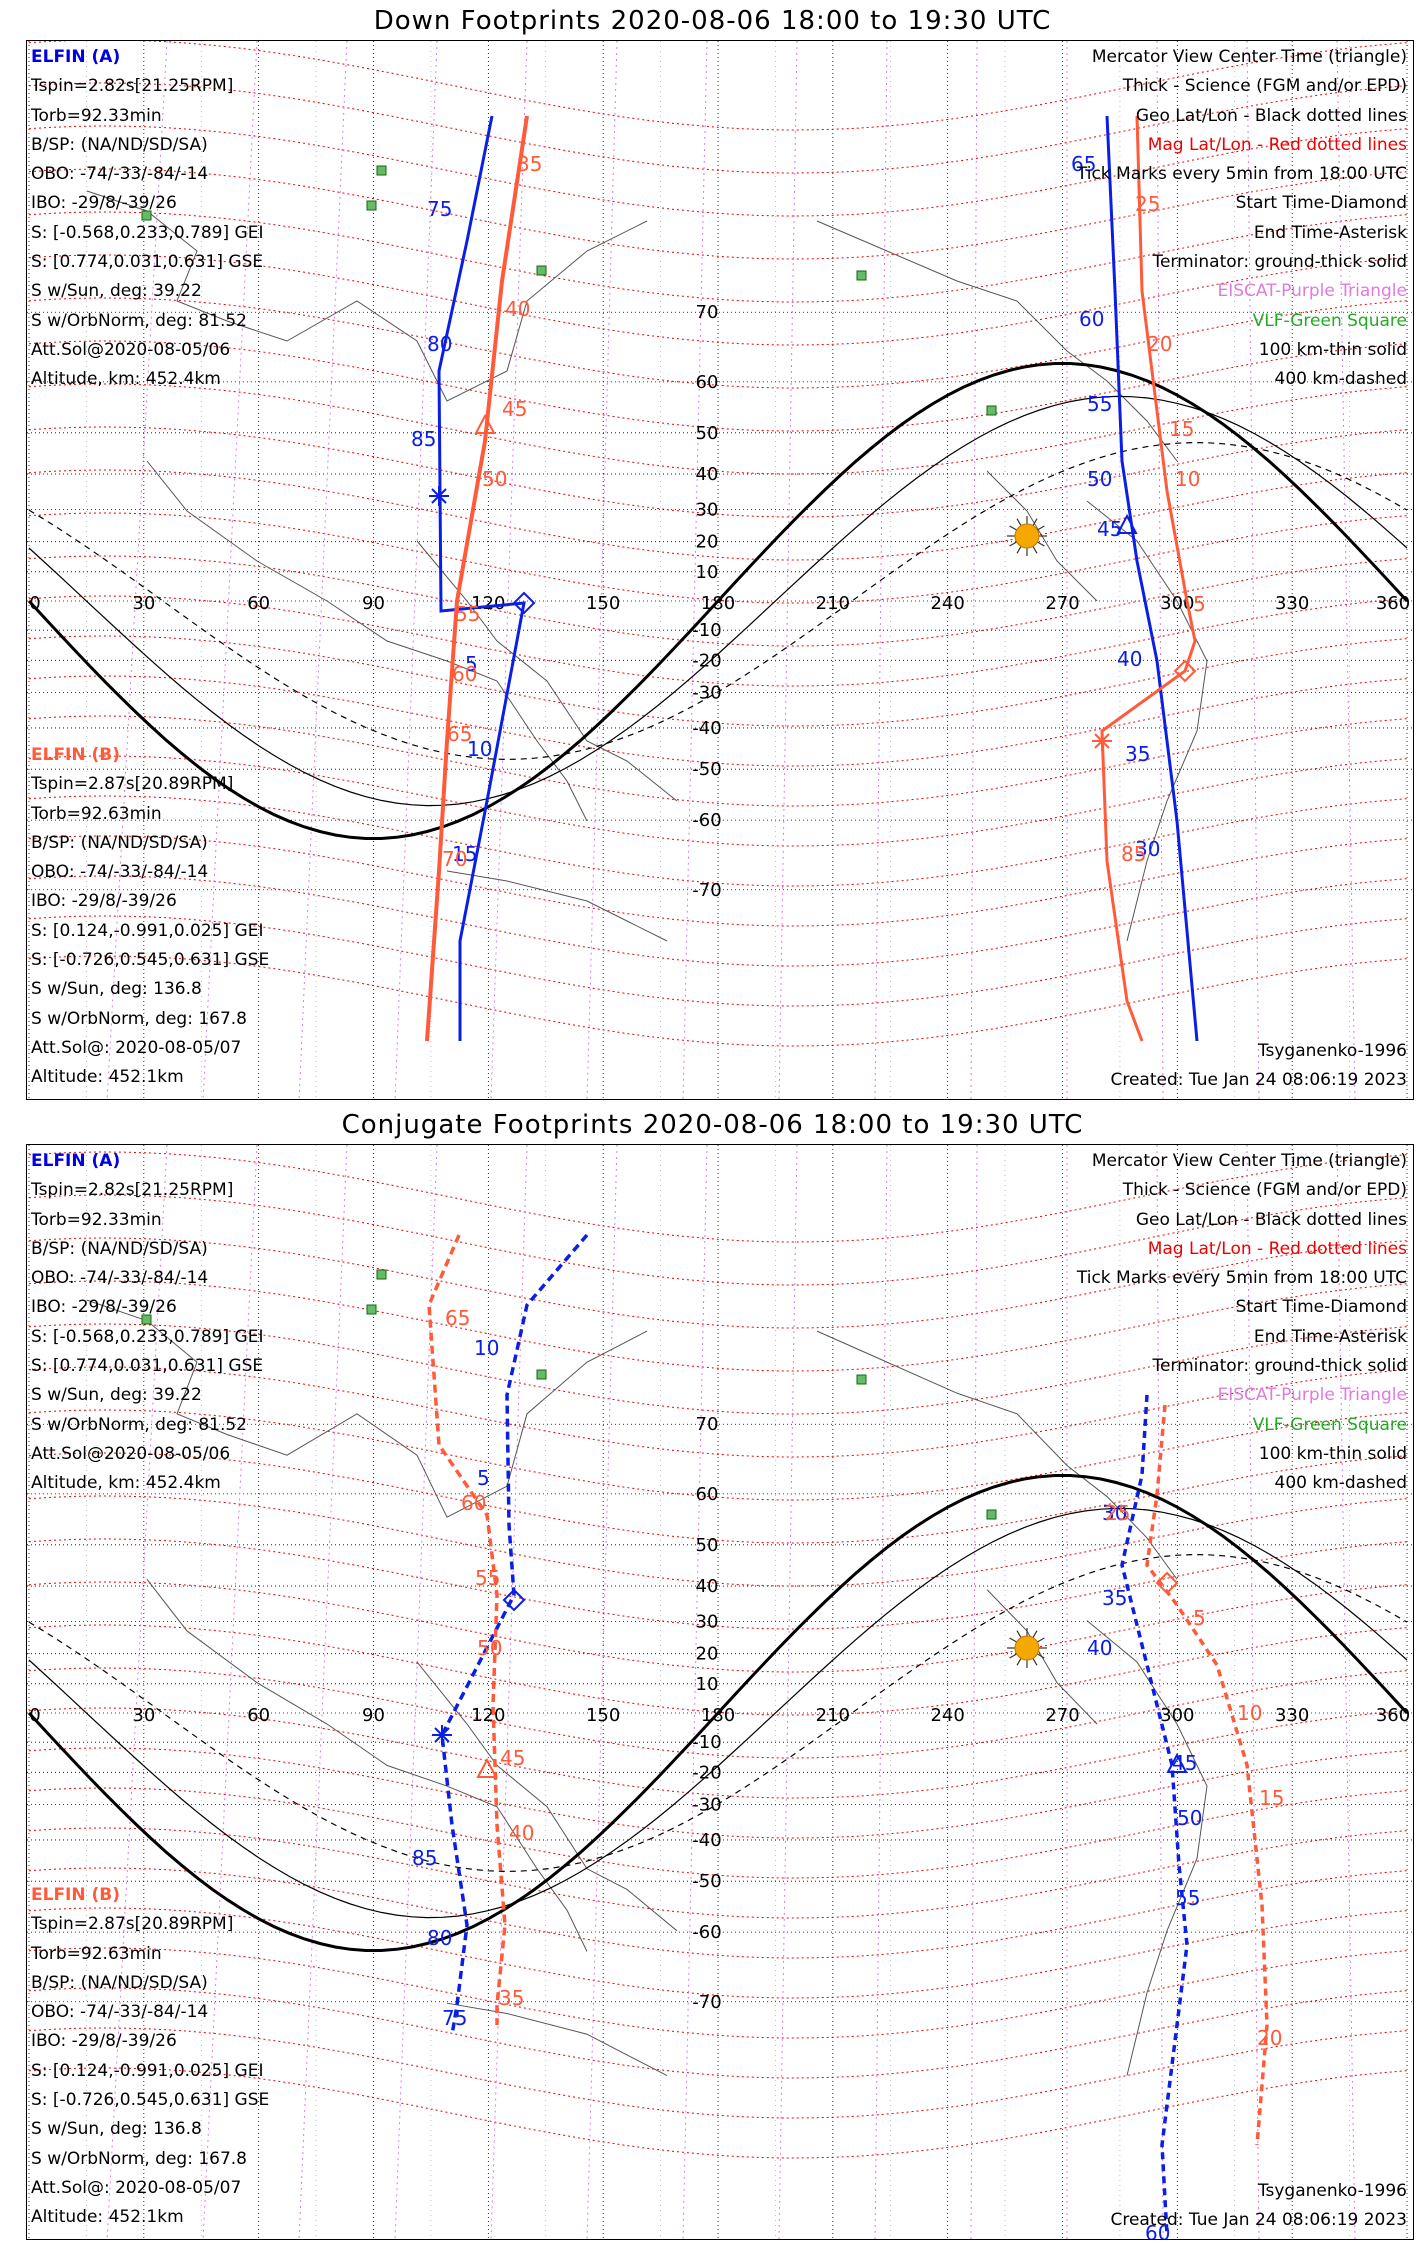 This screenshot has height=2250, width=1425. I want to click on elfin-a-header: ELFIN (A), so click(76, 57).